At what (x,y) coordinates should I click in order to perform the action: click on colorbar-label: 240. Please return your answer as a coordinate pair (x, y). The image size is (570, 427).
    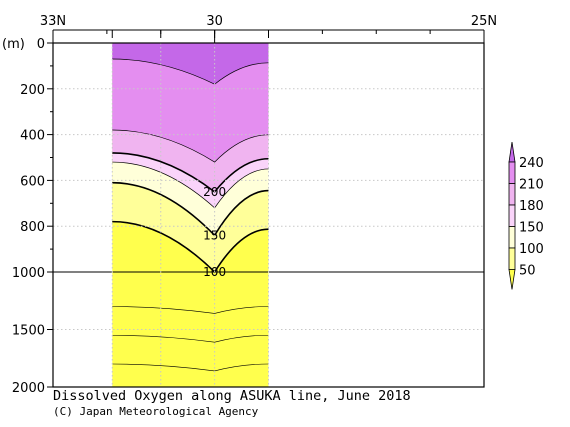
    Looking at the image, I should click on (531, 163).